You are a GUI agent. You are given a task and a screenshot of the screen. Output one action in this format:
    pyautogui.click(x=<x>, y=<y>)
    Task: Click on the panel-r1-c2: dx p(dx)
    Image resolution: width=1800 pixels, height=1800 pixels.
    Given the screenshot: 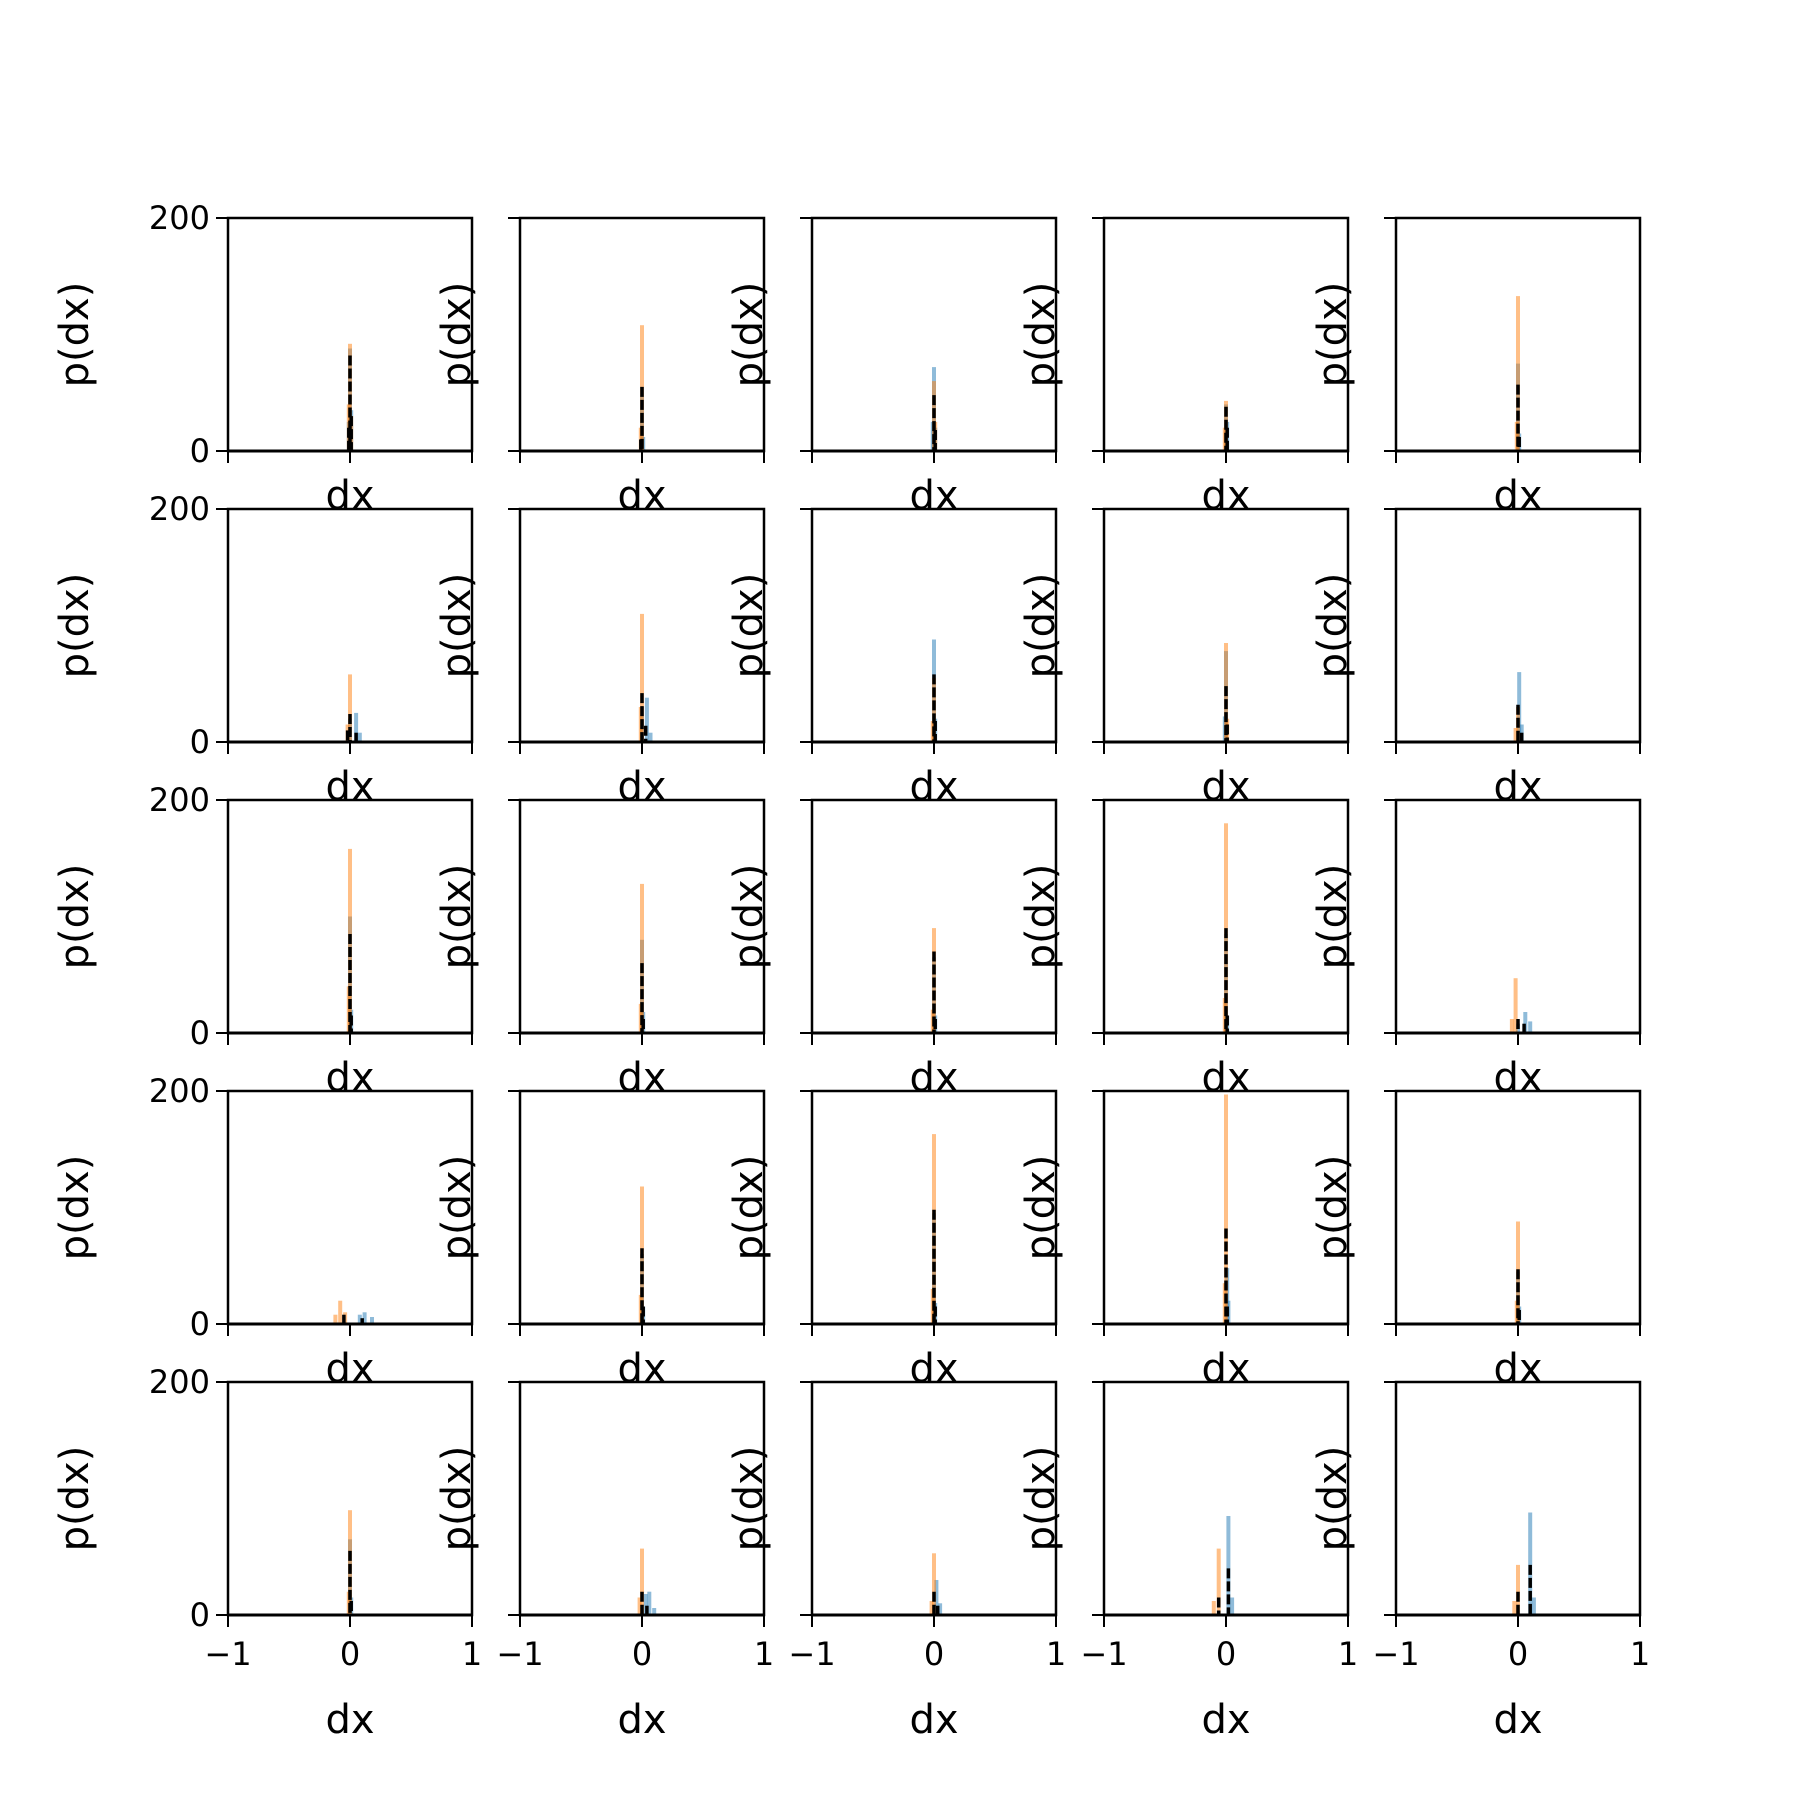 What is the action you would take?
    pyautogui.click(x=892, y=658)
    